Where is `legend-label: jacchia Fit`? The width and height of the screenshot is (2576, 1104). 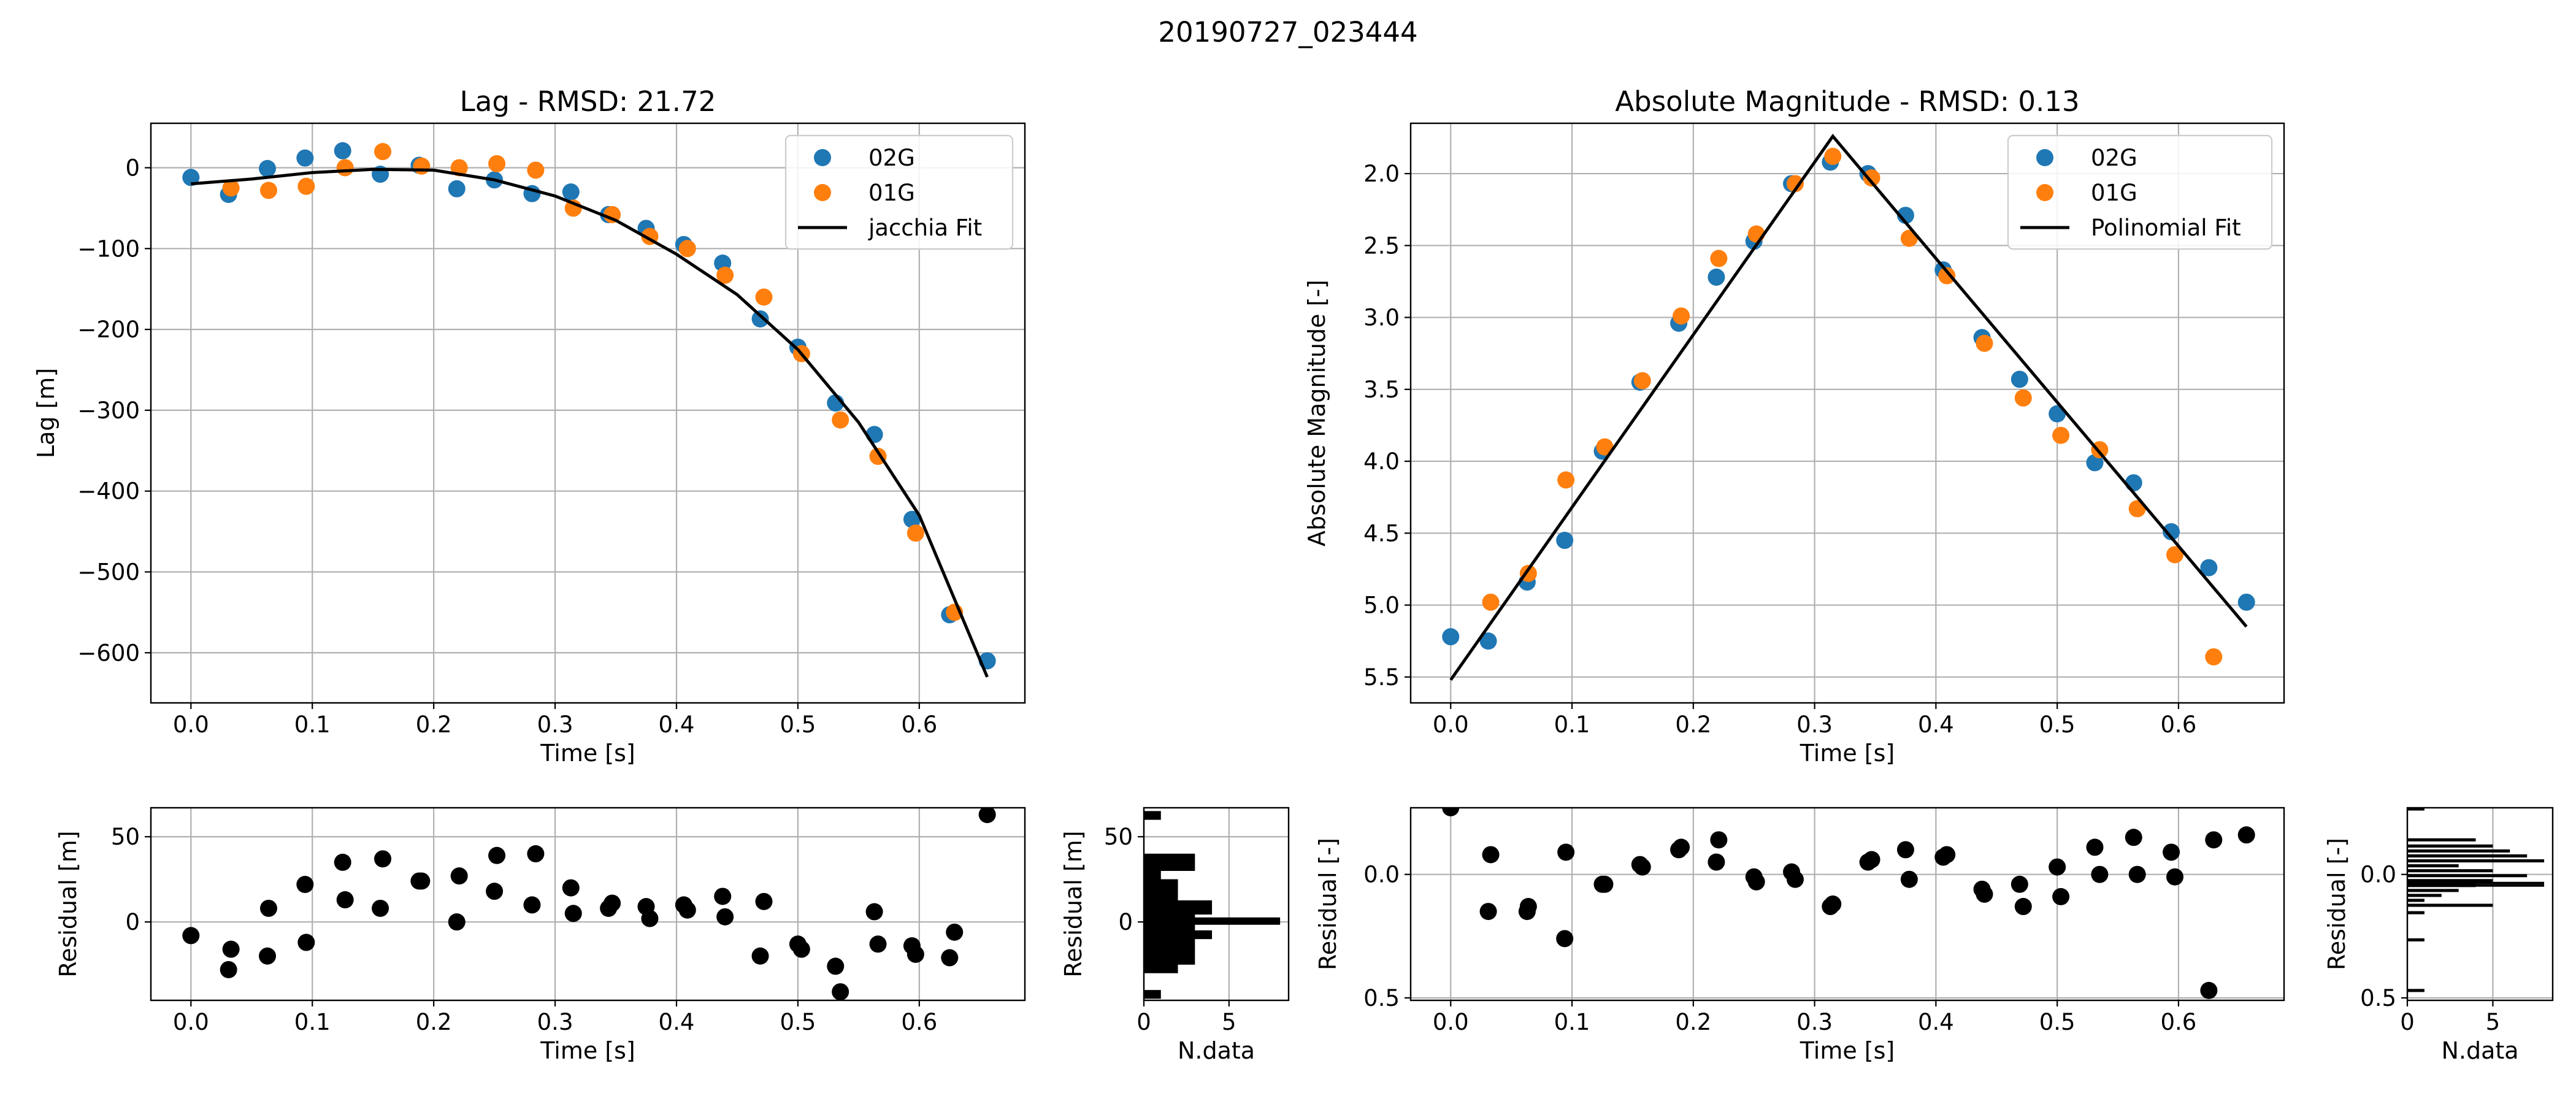 legend-label: jacchia Fit is located at coordinates (925, 228).